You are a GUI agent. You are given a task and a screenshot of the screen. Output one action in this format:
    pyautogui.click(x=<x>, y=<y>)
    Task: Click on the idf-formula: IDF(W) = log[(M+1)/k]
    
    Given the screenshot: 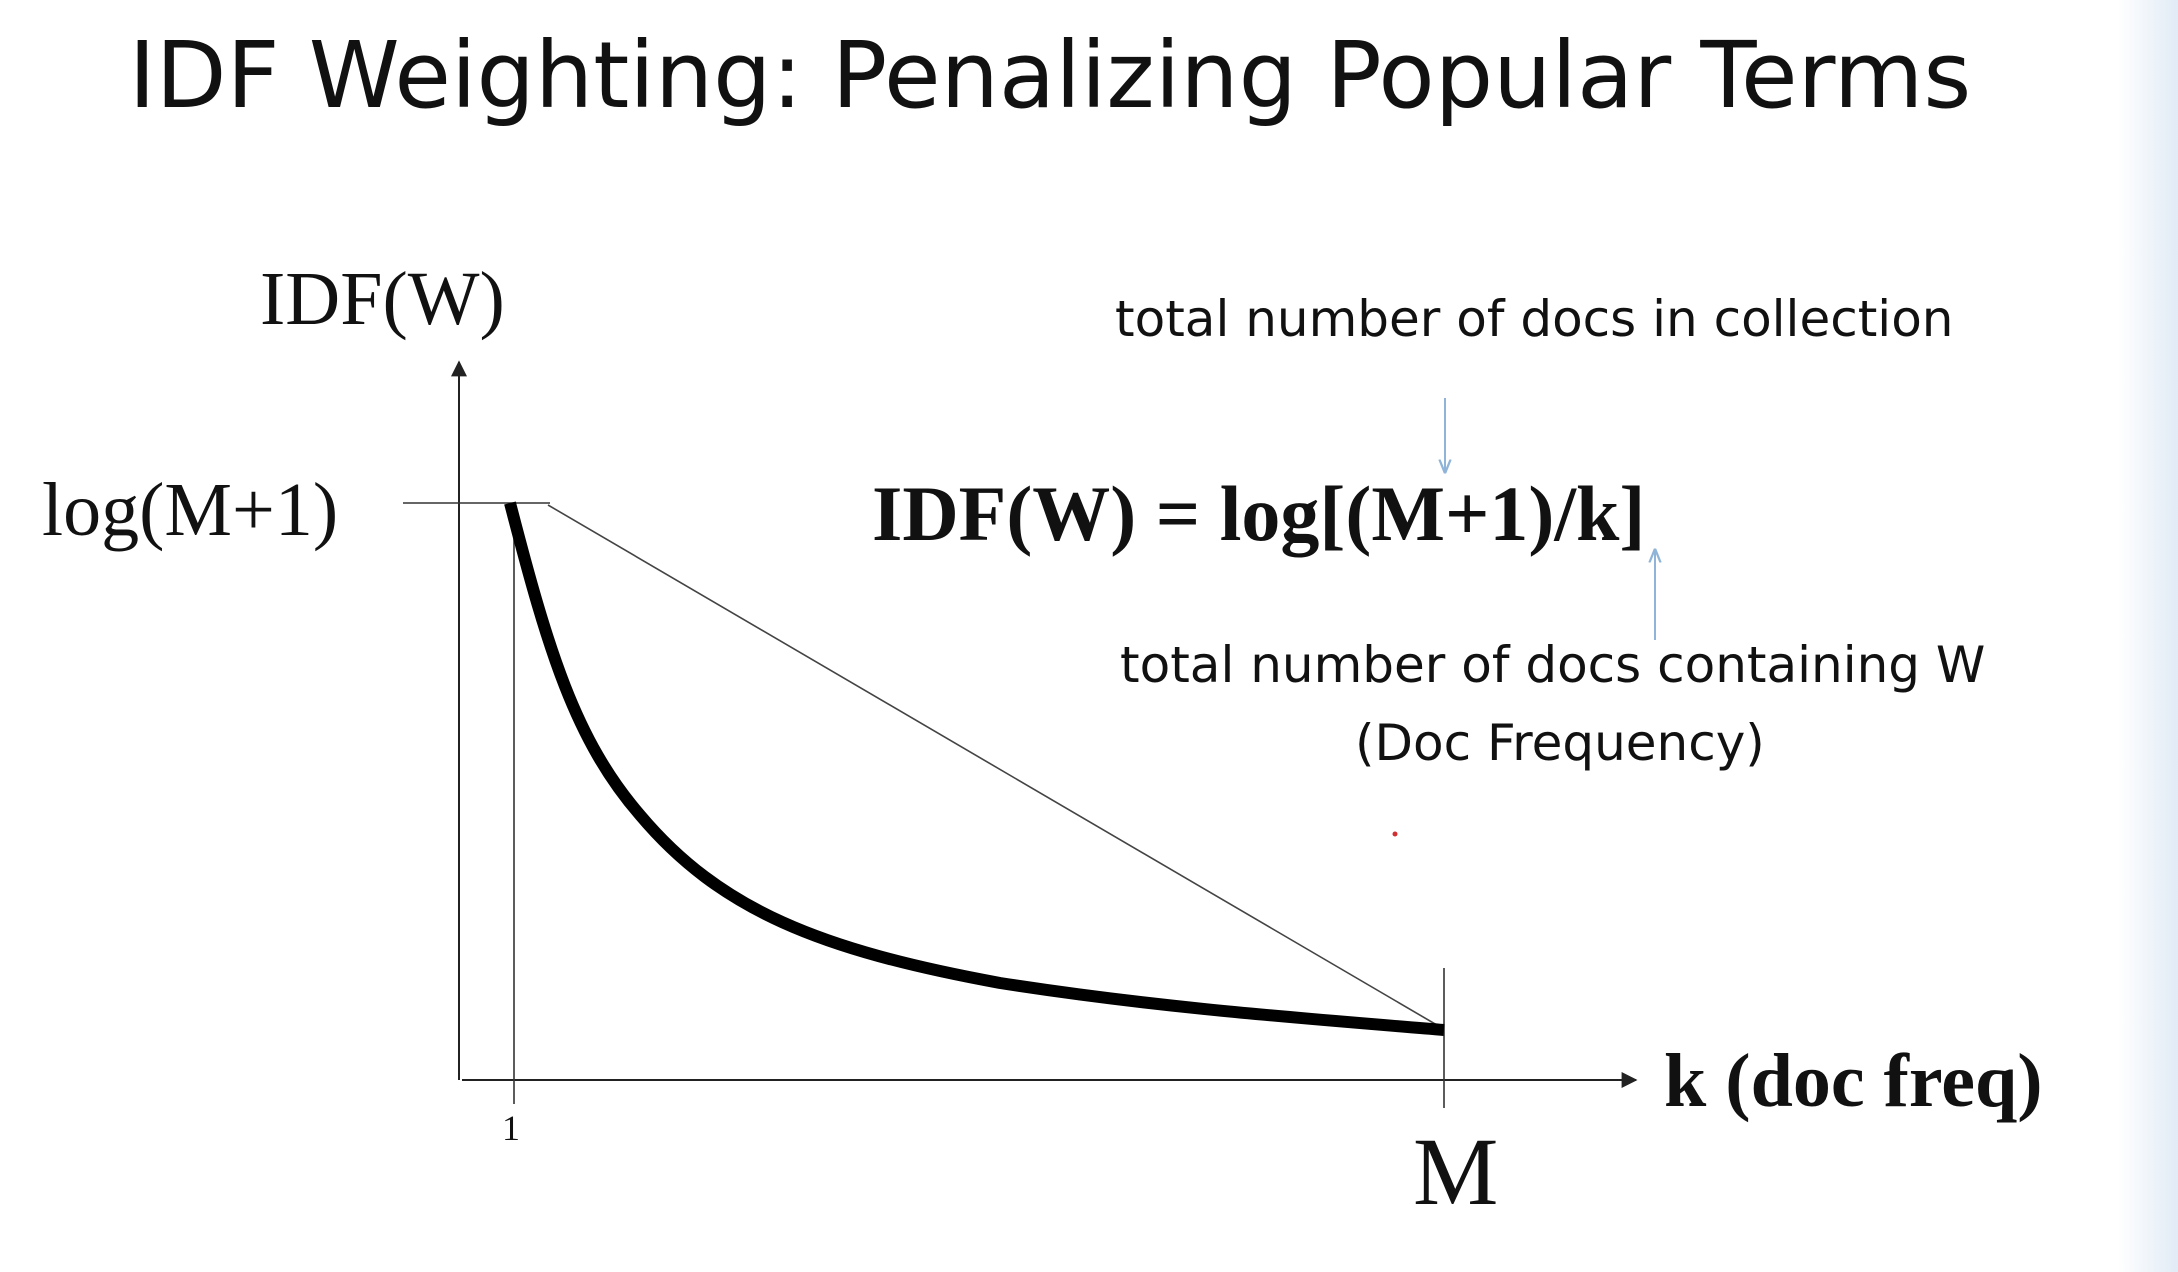 What is the action you would take?
    pyautogui.click(x=1258, y=513)
    